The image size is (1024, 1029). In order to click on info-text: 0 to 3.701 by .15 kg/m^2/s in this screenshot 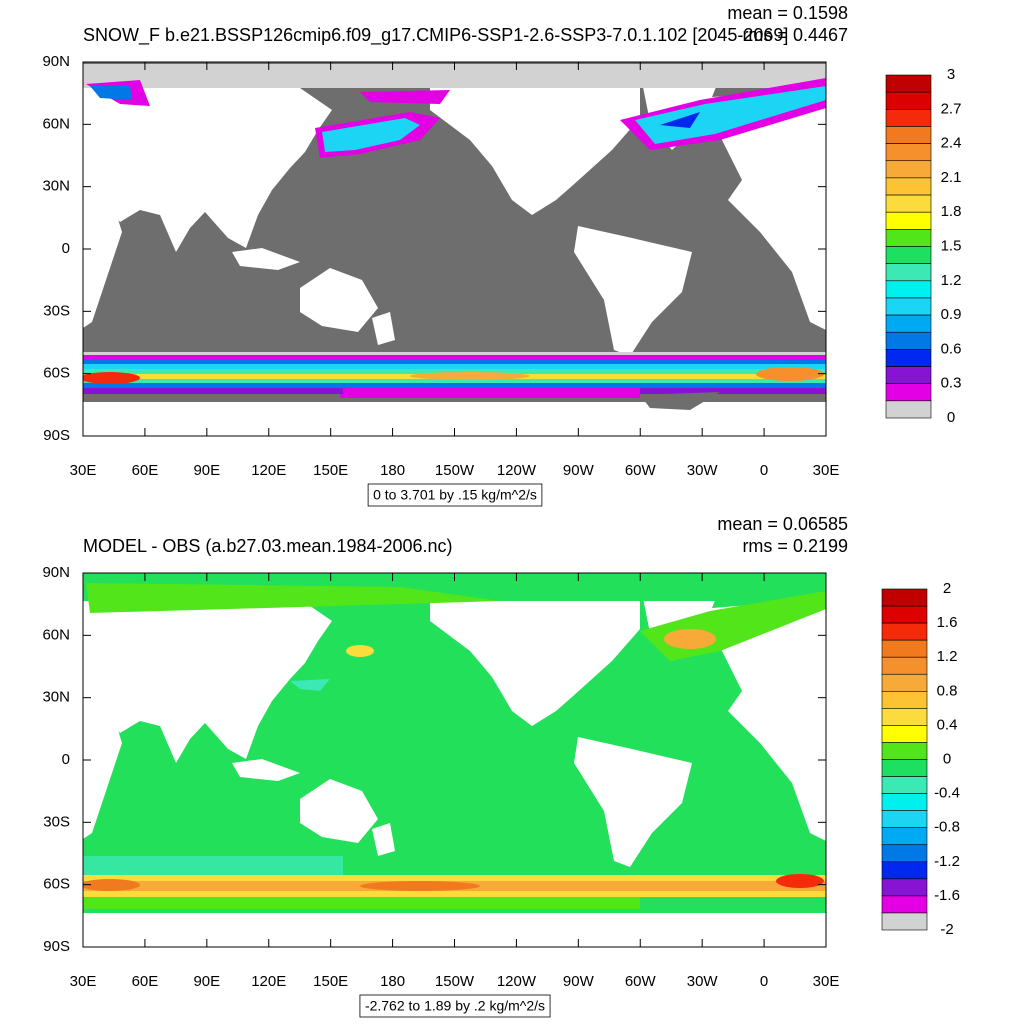, I will do `click(455, 495)`.